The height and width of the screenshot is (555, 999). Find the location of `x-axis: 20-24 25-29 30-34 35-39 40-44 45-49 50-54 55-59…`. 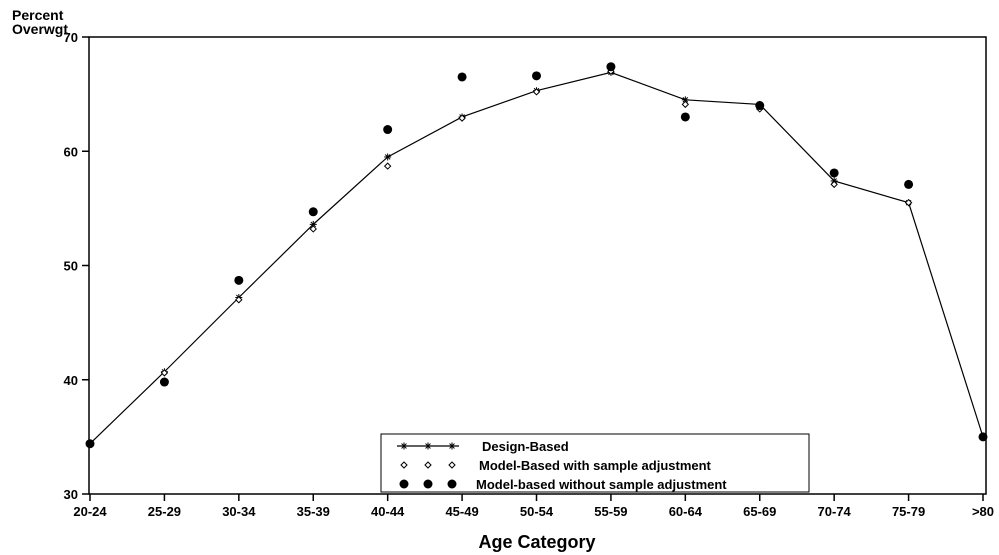

x-axis: 20-24 25-29 30-34 35-39 40-44 45-49 50-54 55-59… is located at coordinates (533, 506).